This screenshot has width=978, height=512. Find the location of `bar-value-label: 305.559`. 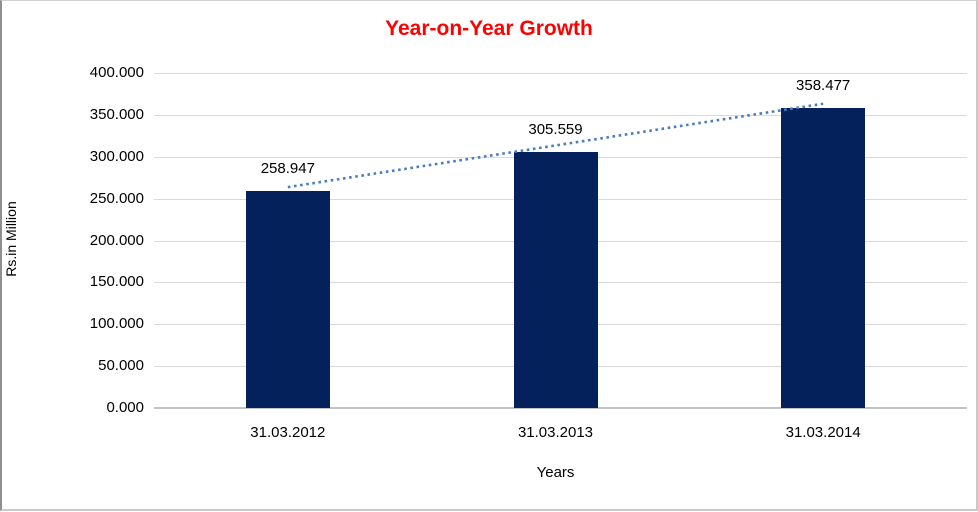

bar-value-label: 305.559 is located at coordinates (555, 130).